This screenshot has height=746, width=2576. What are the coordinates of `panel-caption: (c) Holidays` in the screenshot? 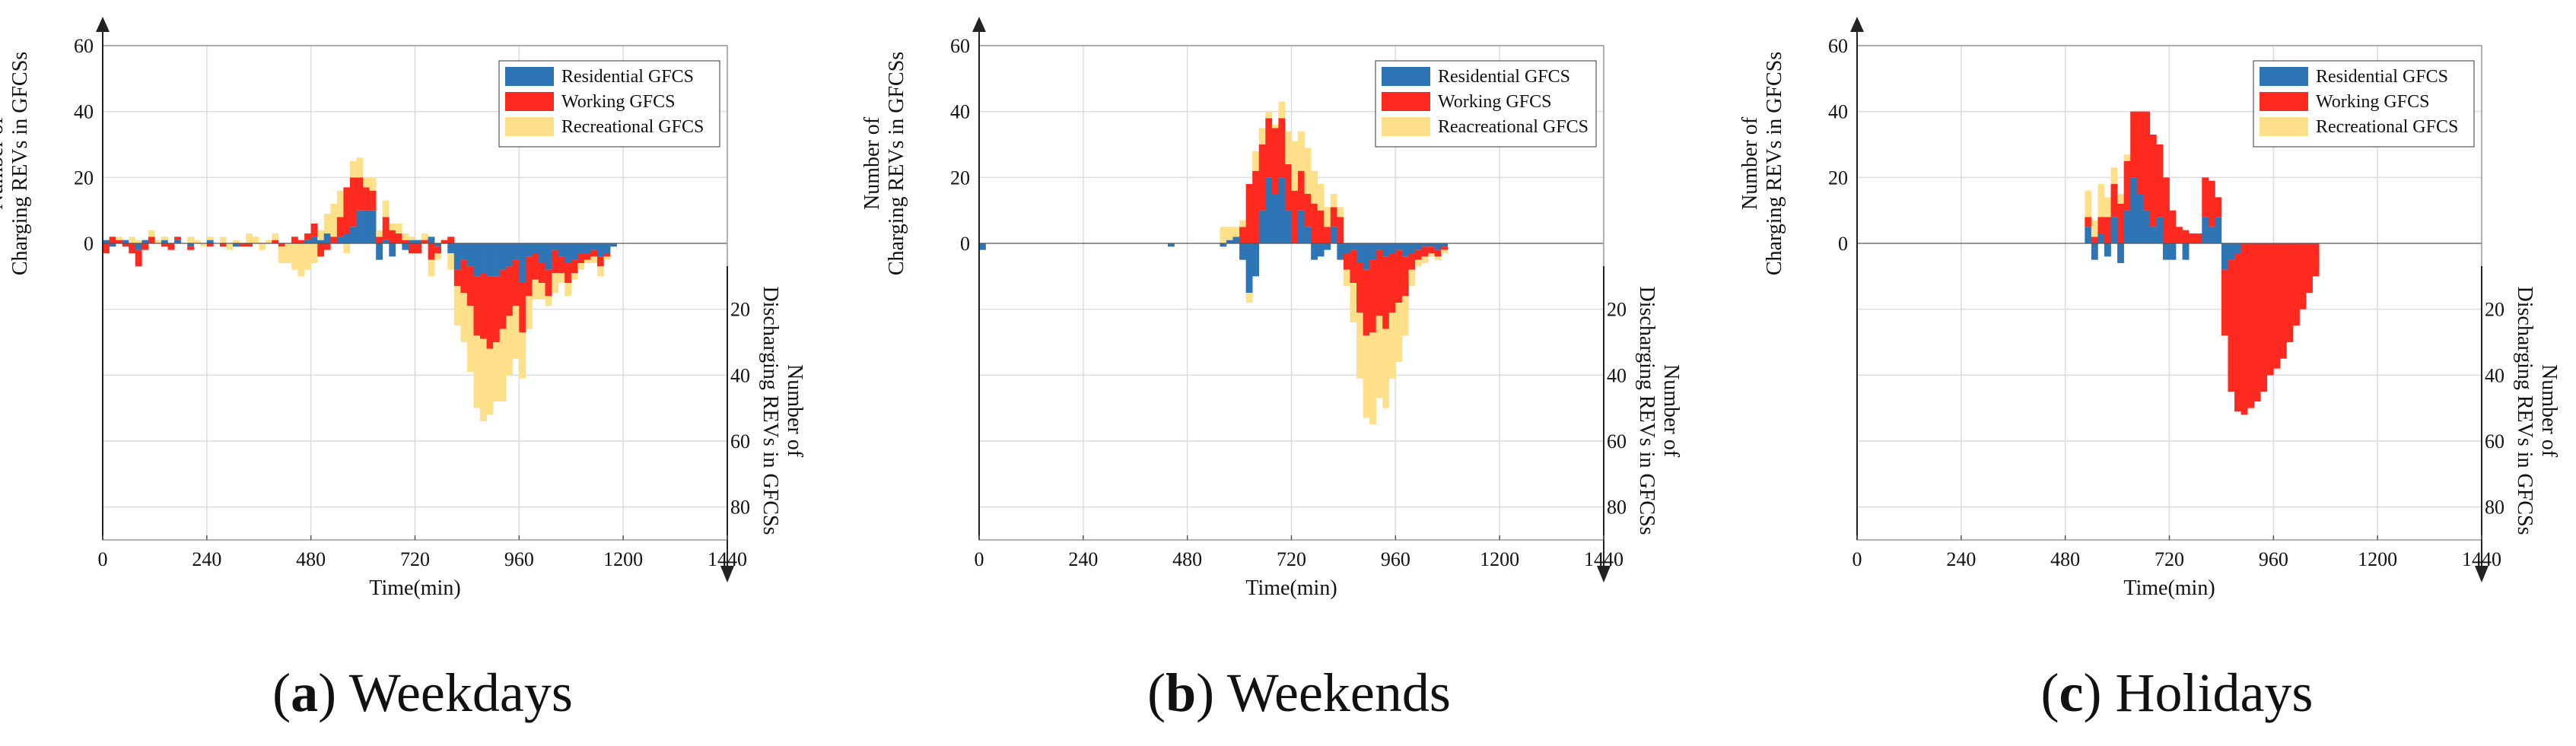 It's located at (2177, 693).